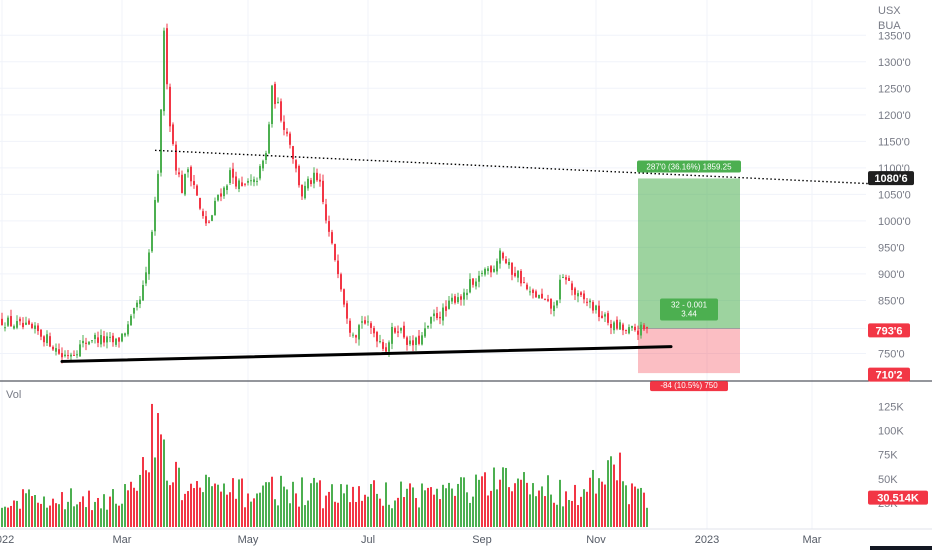 This screenshot has height=550, width=932. I want to click on time-axis: 2022 Mar May Jul Sep Nov 2023 Mar, so click(411, 540).